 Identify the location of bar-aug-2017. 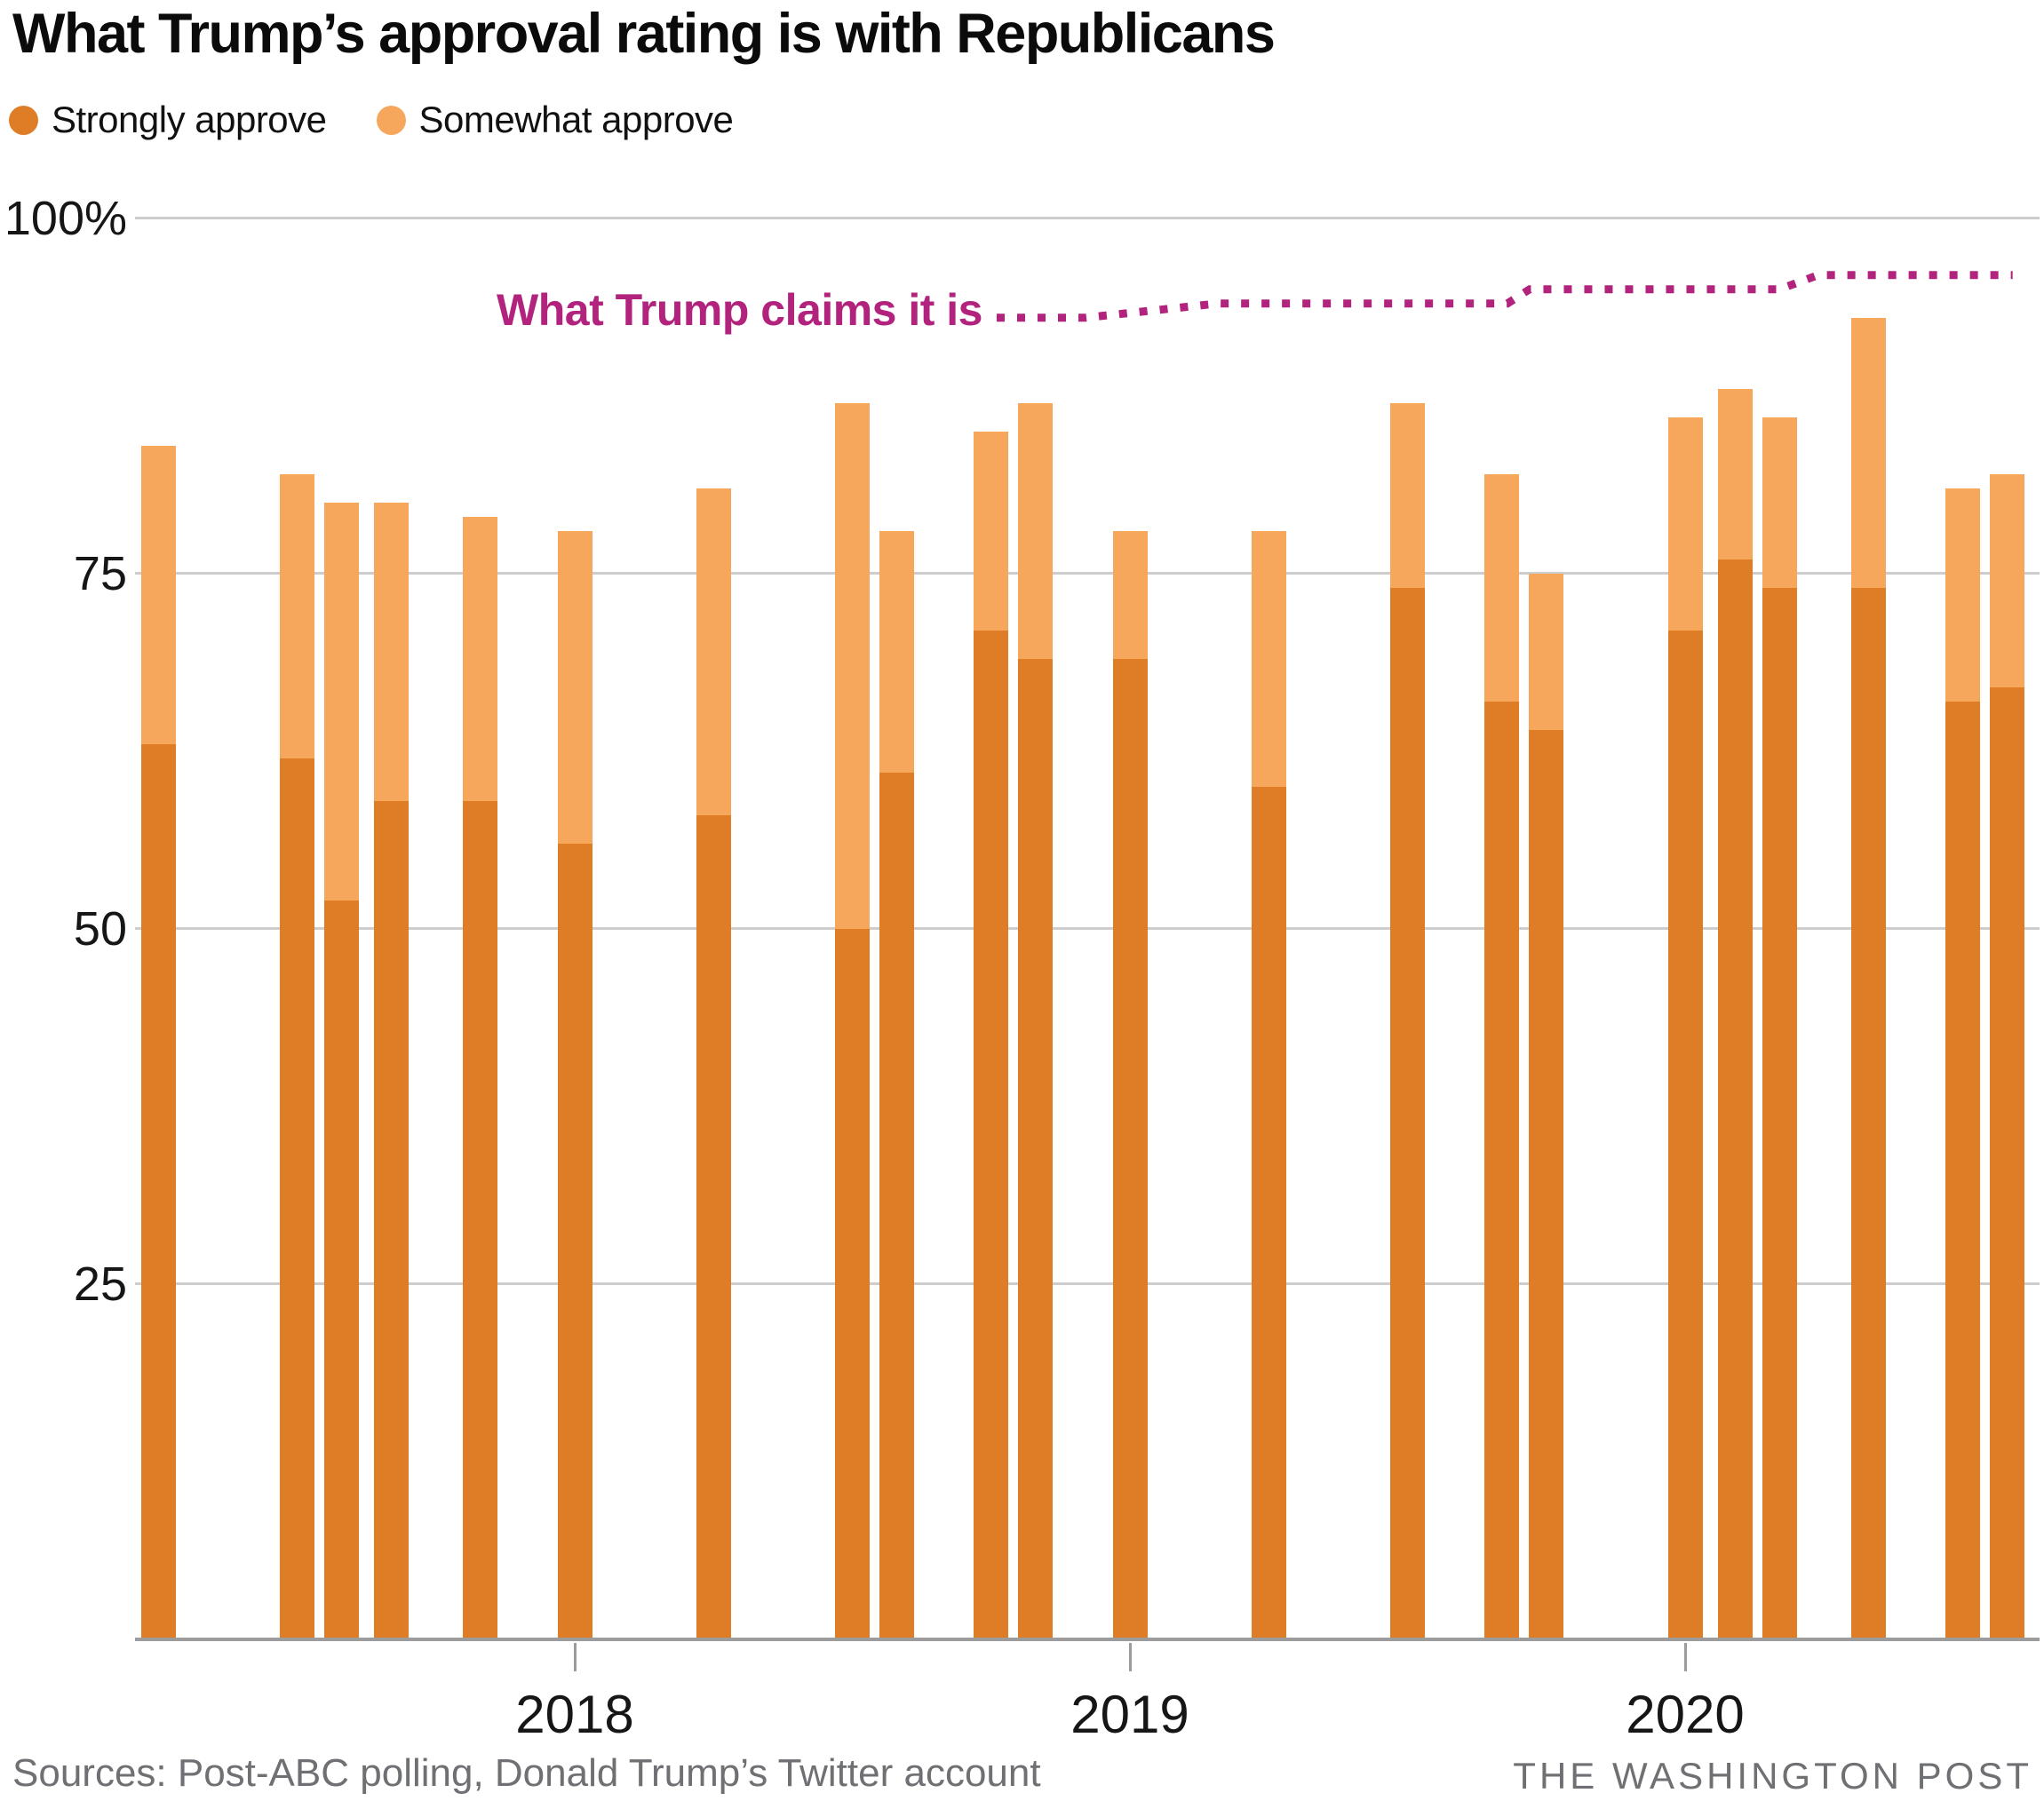
(341, 1070).